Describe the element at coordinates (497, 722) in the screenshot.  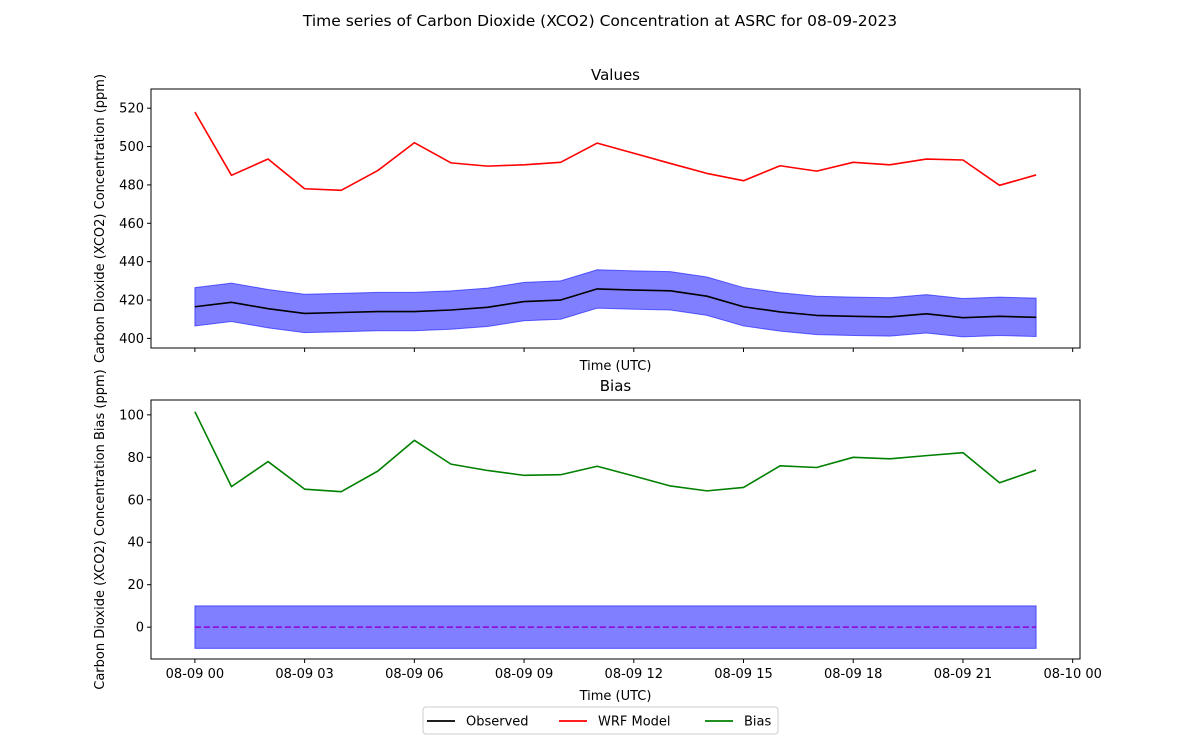
I see `legend-label-observed: Observed` at that location.